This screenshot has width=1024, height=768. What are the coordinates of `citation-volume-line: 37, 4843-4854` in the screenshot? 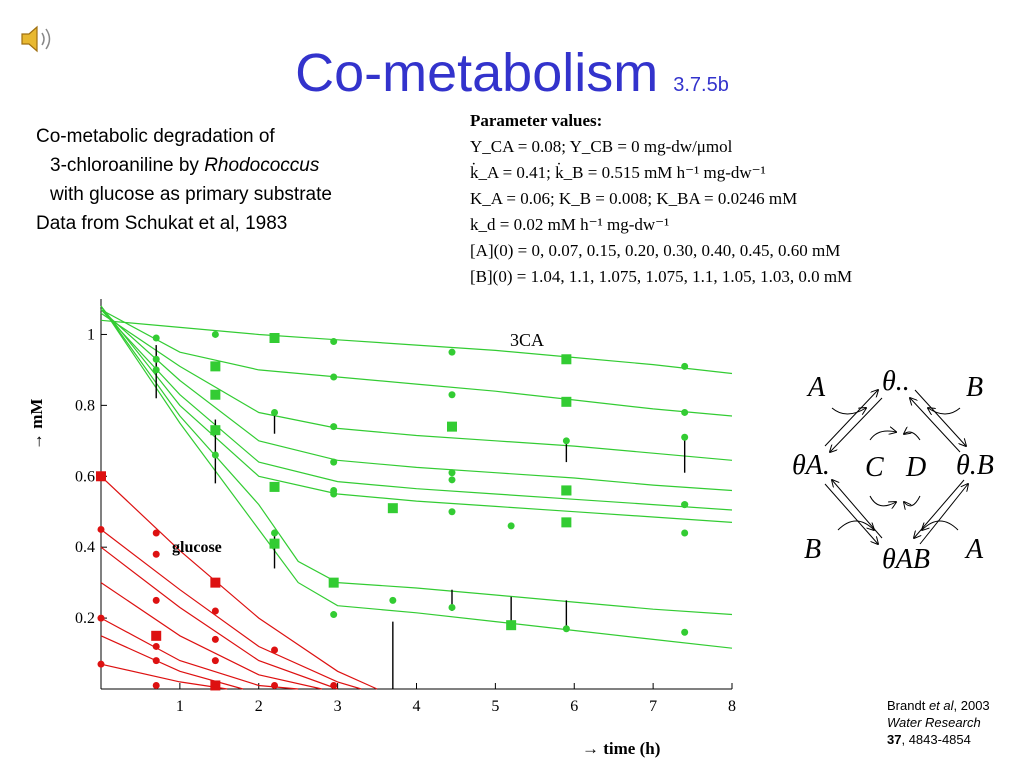 It's located at (938, 739).